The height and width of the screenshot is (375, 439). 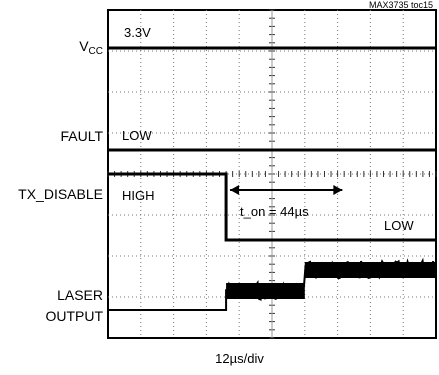 What do you see at coordinates (265, 291) in the screenshot?
I see `laser-output-band-low` at bounding box center [265, 291].